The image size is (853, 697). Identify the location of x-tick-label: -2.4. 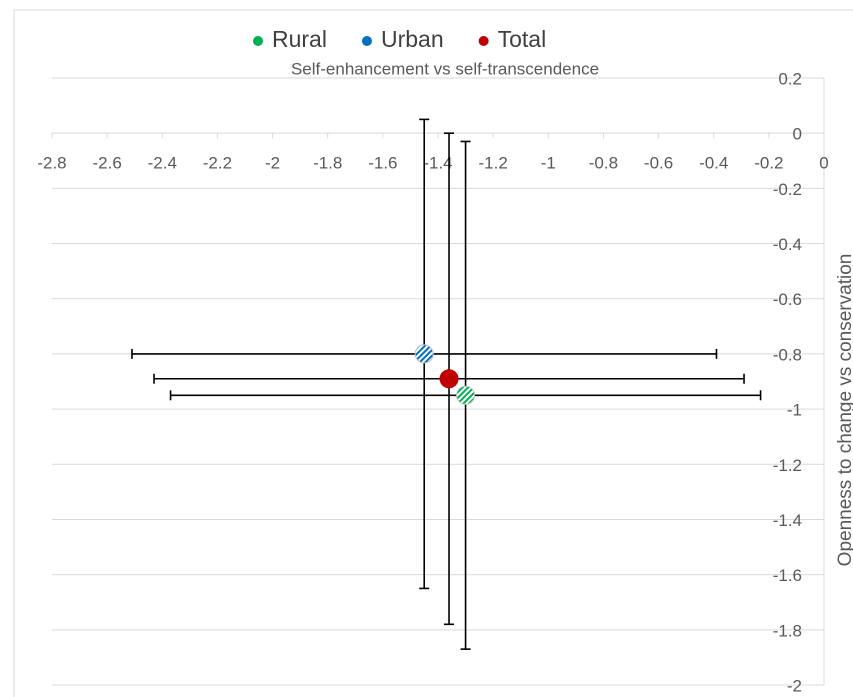
(162, 163).